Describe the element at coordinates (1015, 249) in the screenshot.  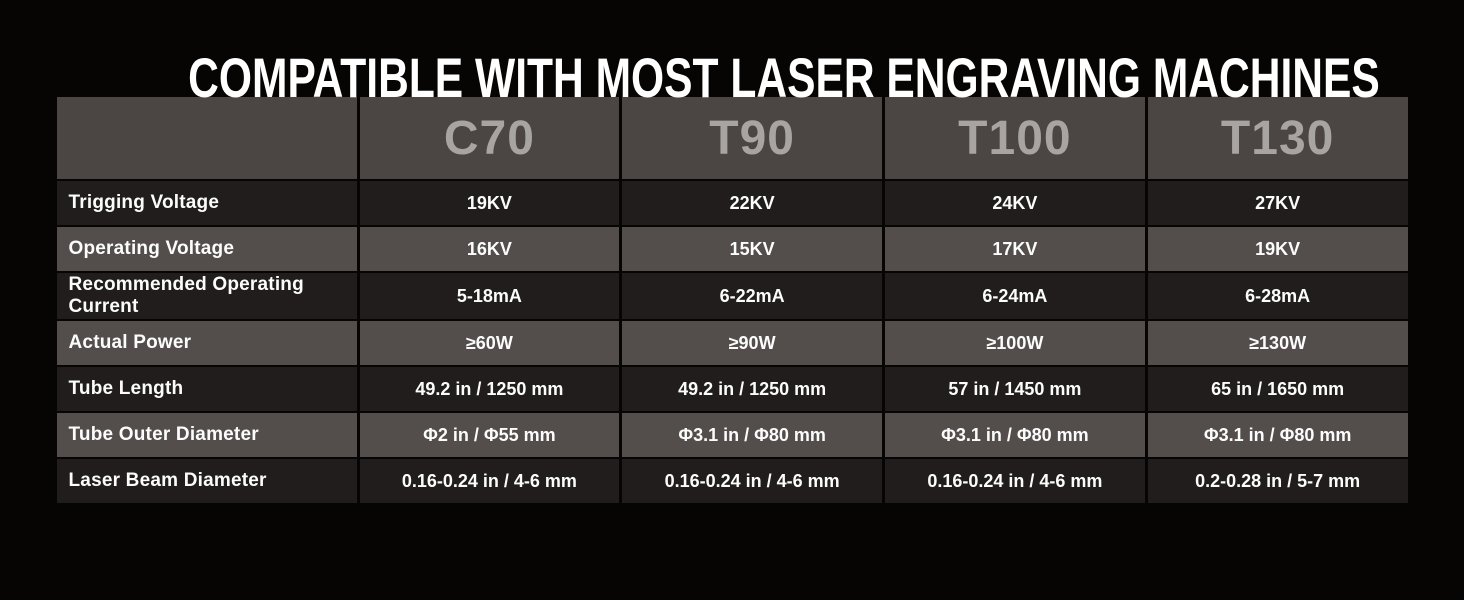
I see `row-value: 17KV` at that location.